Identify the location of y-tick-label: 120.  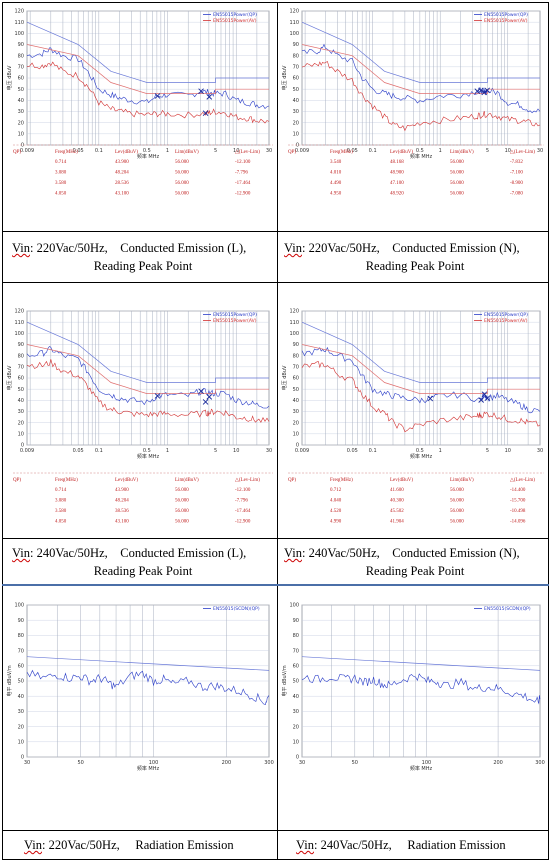
(19, 12).